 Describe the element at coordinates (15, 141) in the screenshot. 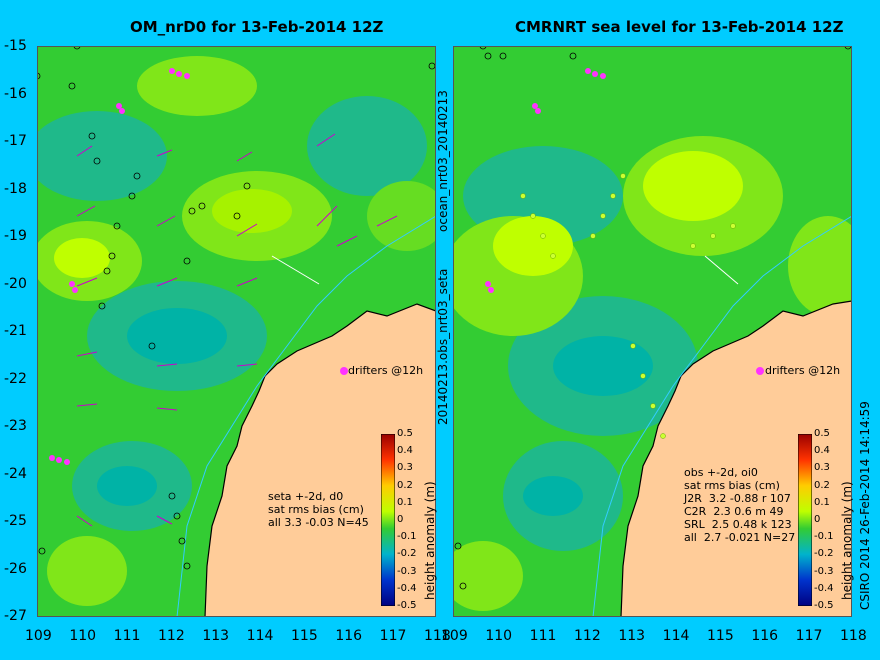

I see `lat-tick-label: -17` at that location.